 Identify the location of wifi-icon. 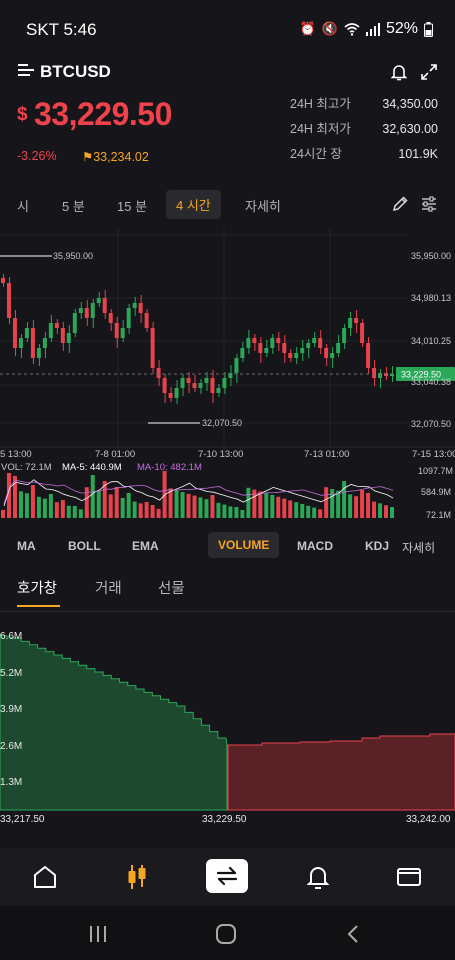
(352, 29).